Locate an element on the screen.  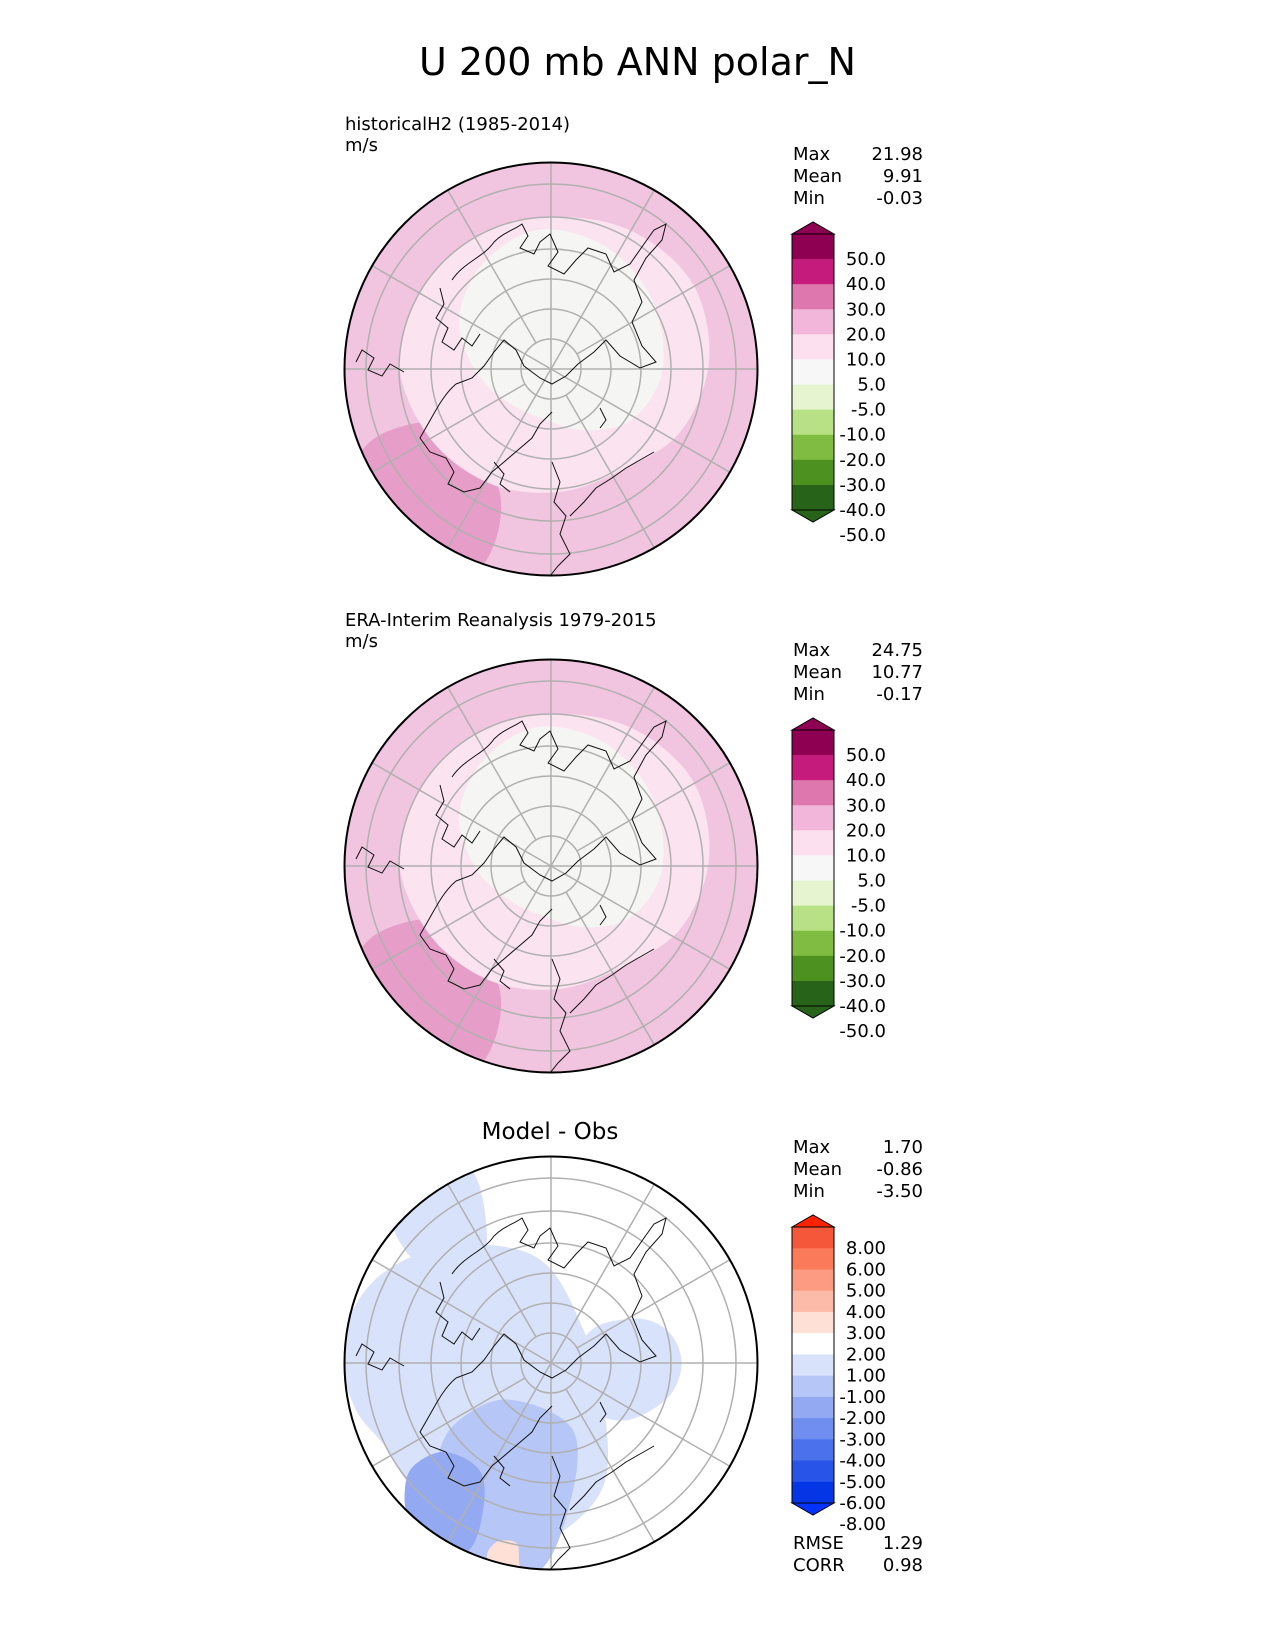
stat-min: Min -0.03 is located at coordinates (858, 198).